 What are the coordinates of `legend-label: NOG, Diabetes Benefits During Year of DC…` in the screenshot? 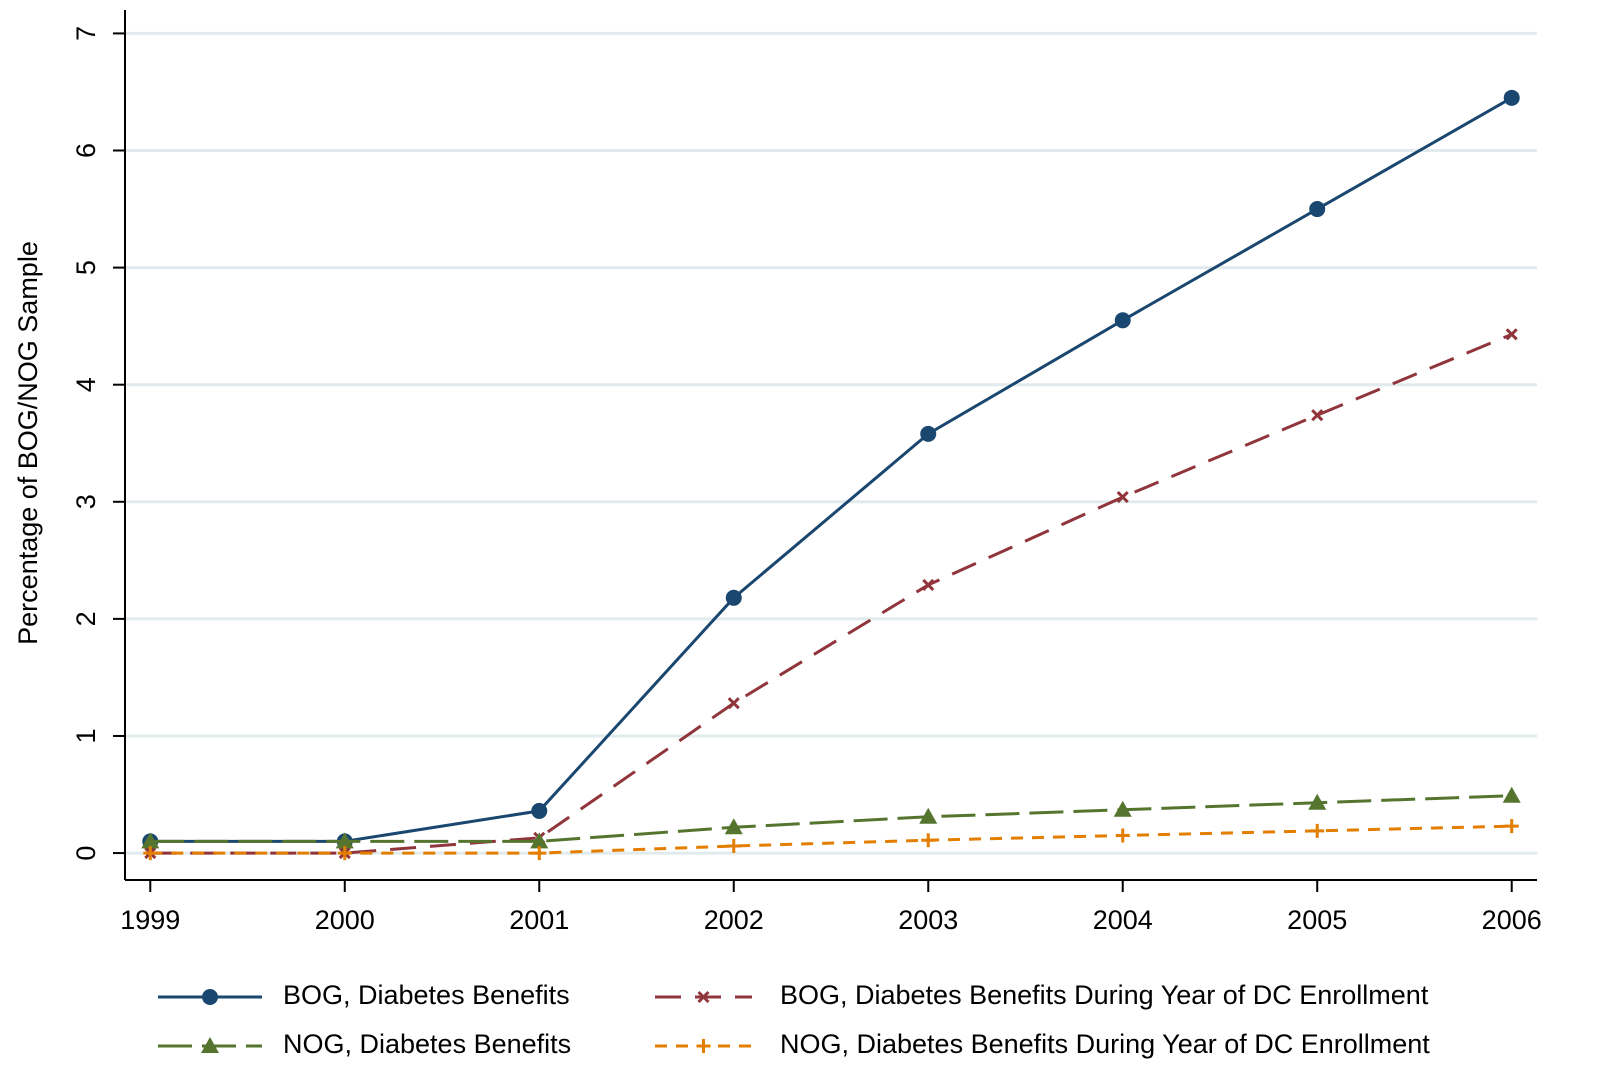 It's located at (1105, 1044).